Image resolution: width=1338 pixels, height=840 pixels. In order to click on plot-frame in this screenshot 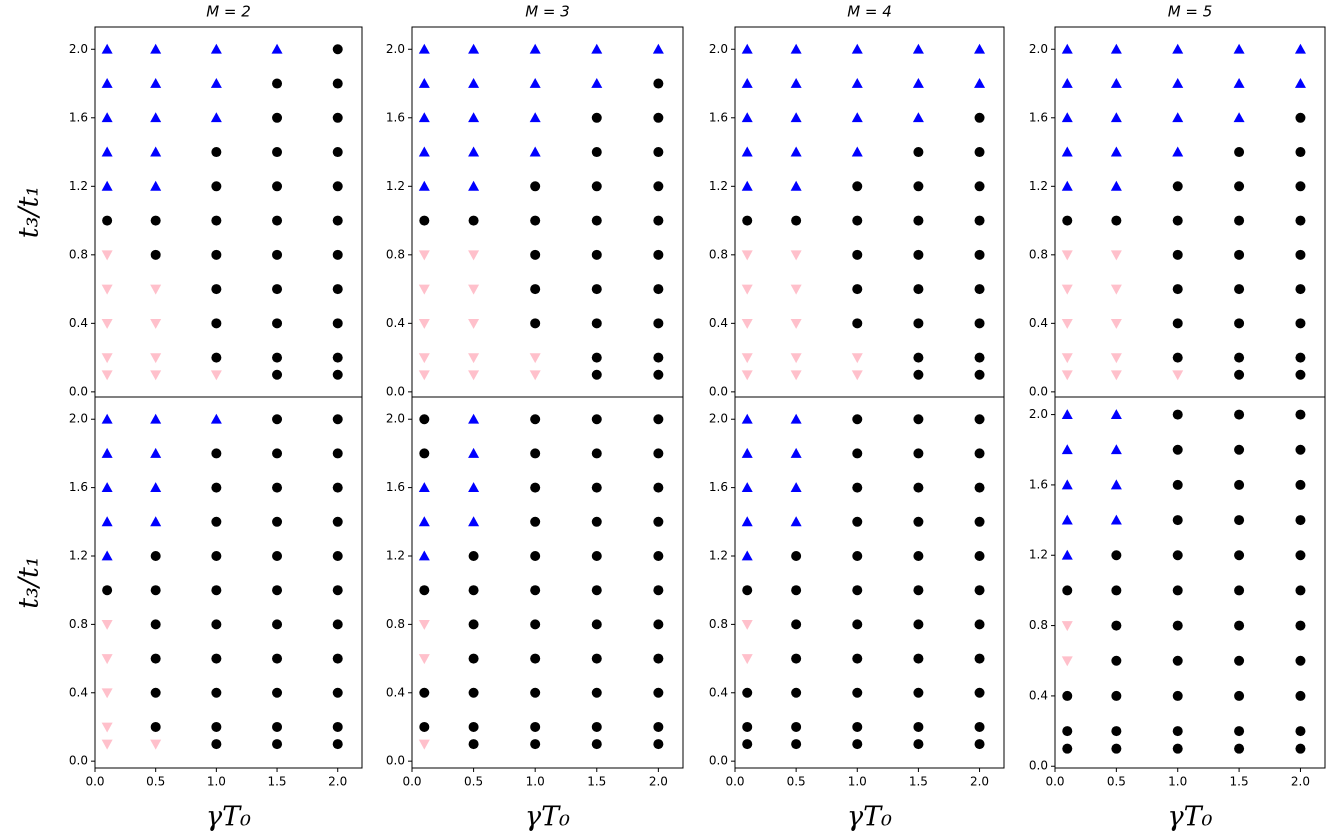, I will do `click(1190, 582)`.